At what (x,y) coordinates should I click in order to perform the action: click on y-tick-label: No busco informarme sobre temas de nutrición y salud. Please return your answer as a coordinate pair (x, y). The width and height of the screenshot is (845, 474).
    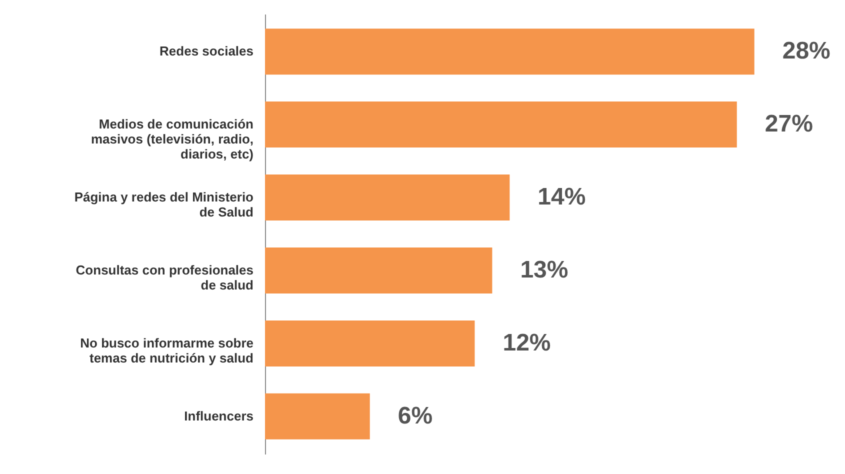
    Looking at the image, I should click on (167, 350).